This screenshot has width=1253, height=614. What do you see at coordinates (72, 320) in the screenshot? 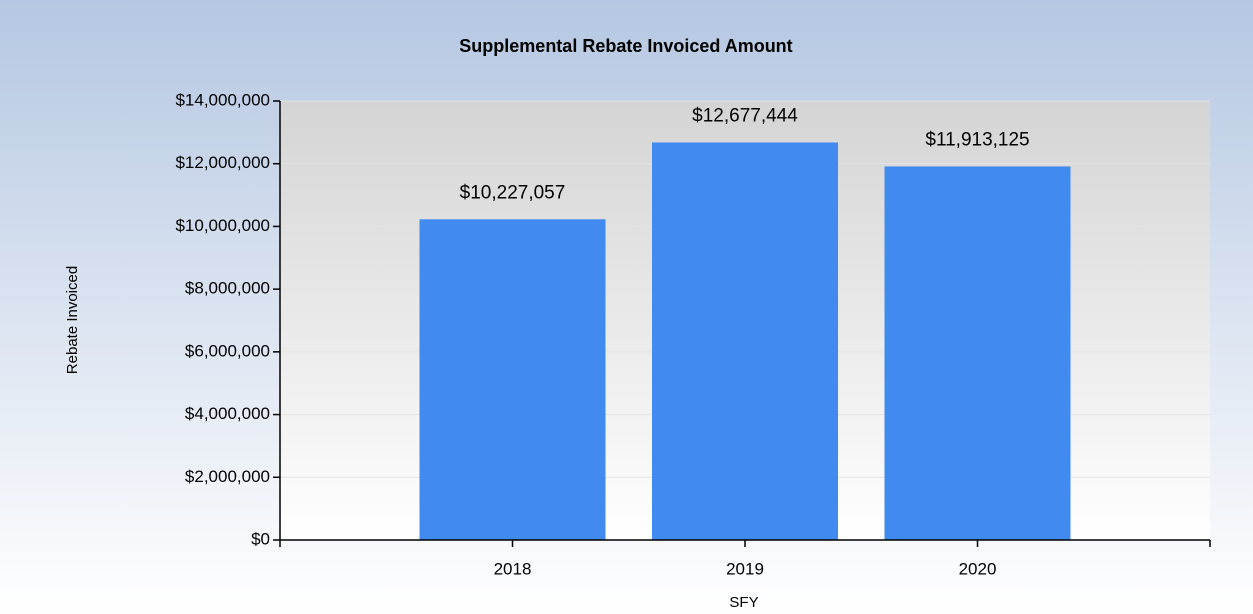
I see `y-axis-label: Rebate Invoiced` at bounding box center [72, 320].